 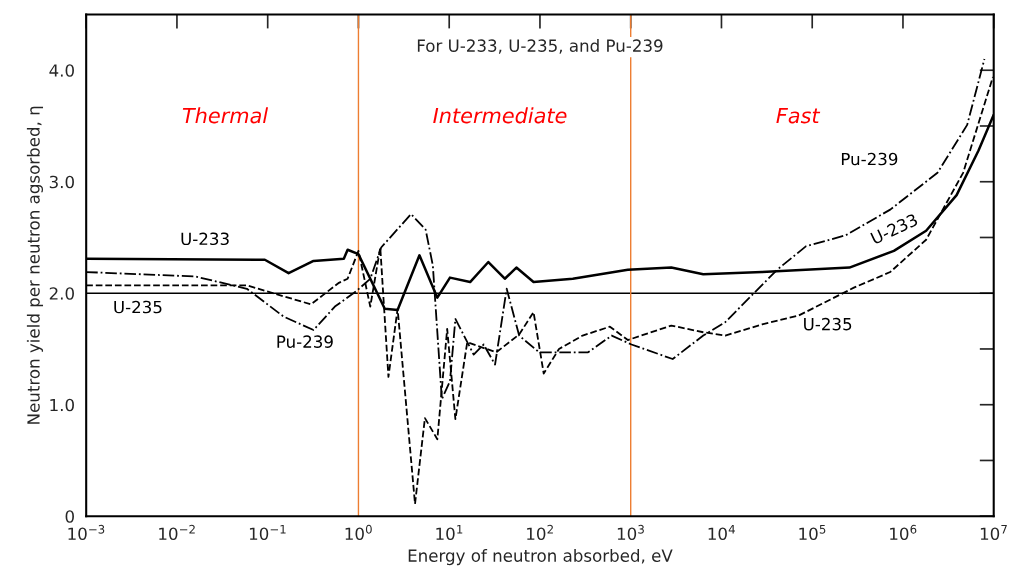 I want to click on y-tick-label: 1.0, so click(x=62, y=405).